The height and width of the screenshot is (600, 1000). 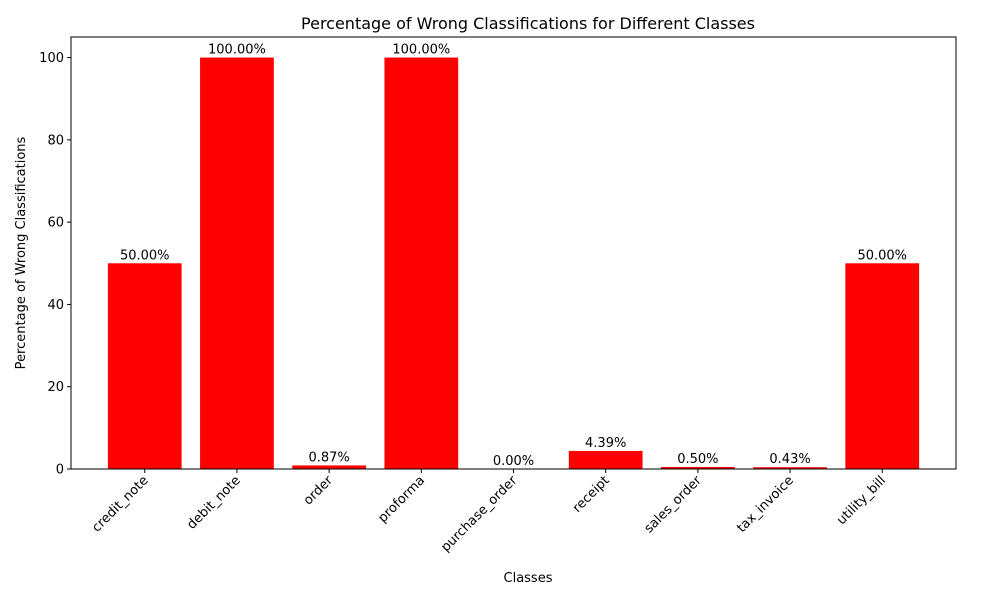 I want to click on bar-receipt, so click(x=605, y=459).